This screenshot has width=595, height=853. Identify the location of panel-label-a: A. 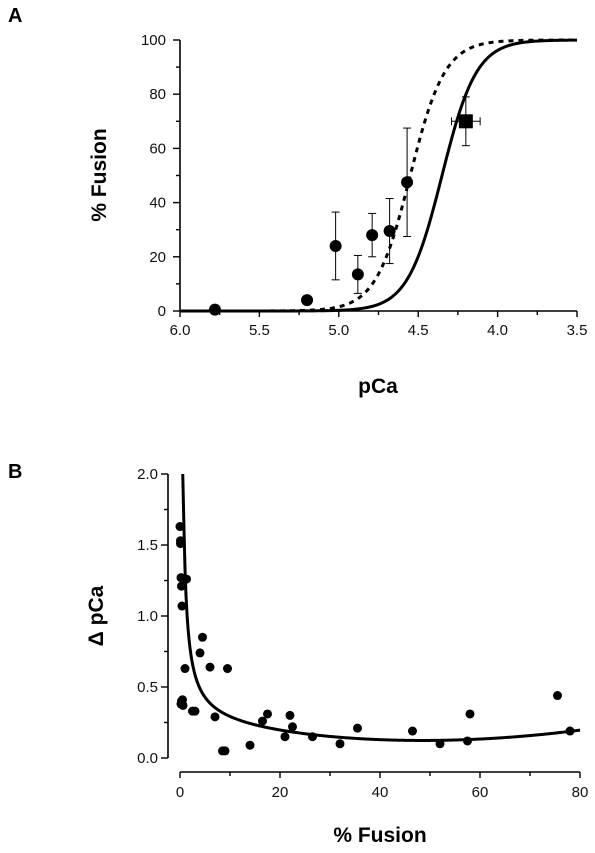
(15, 16).